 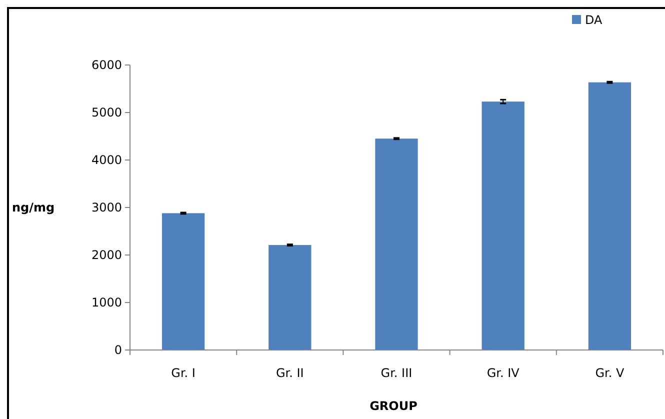 I want to click on x-tick-label: Gr. II, so click(x=290, y=373).